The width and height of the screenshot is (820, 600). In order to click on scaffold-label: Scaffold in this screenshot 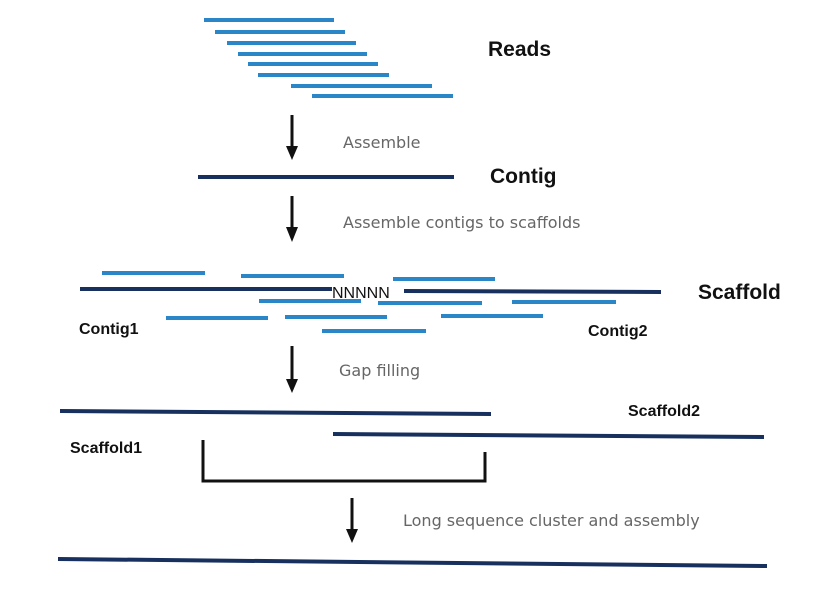, I will do `click(739, 292)`.